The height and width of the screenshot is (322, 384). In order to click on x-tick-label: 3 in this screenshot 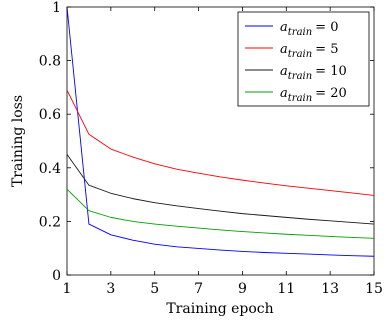, I will do `click(110, 289)`.